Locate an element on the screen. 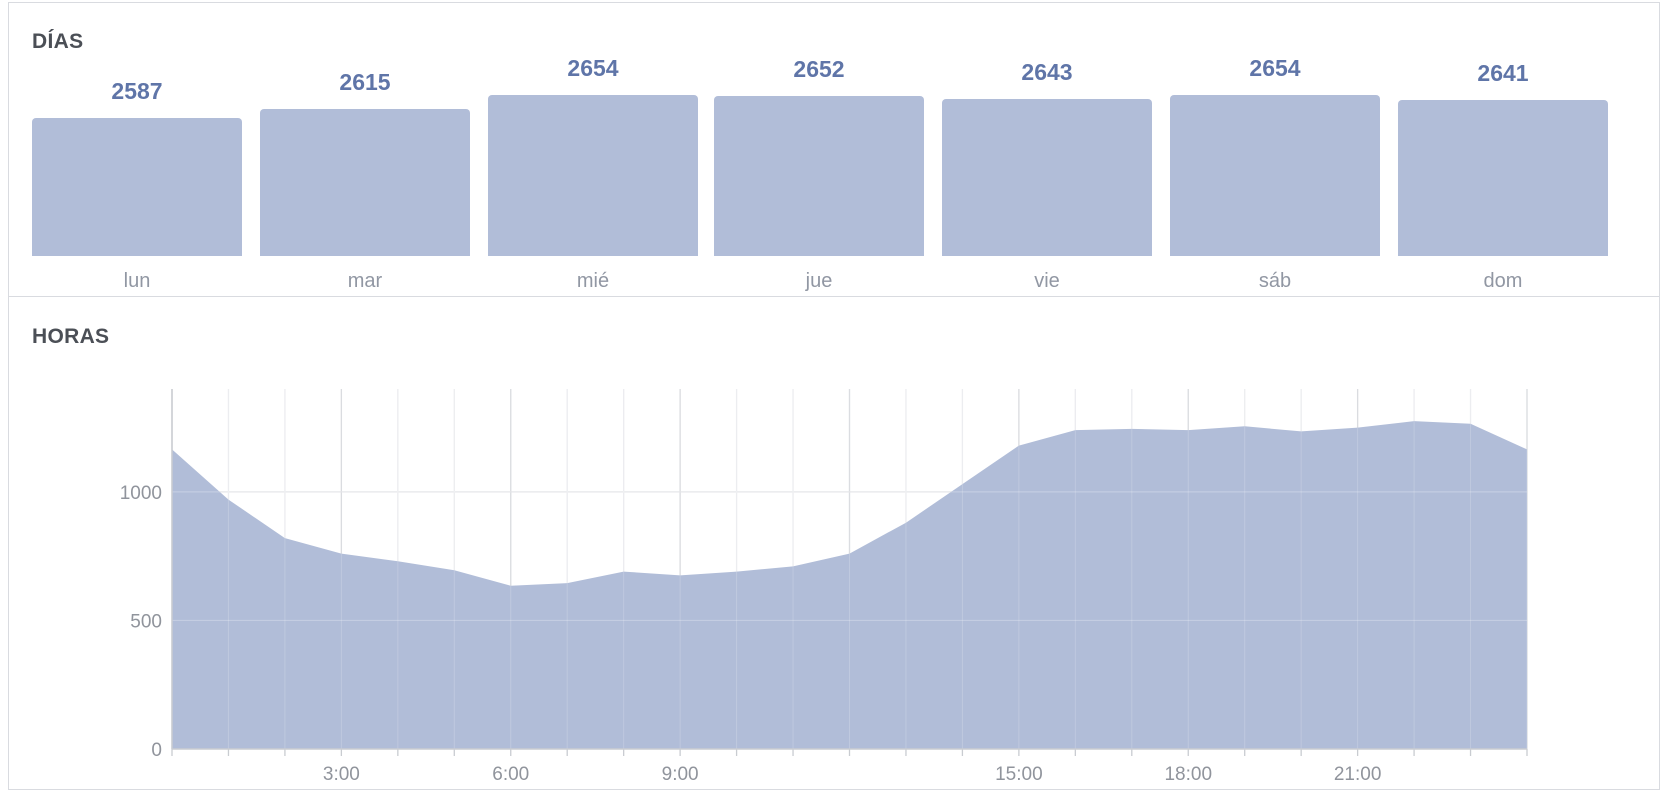  y-tick-label: 500 is located at coordinates (146, 621).